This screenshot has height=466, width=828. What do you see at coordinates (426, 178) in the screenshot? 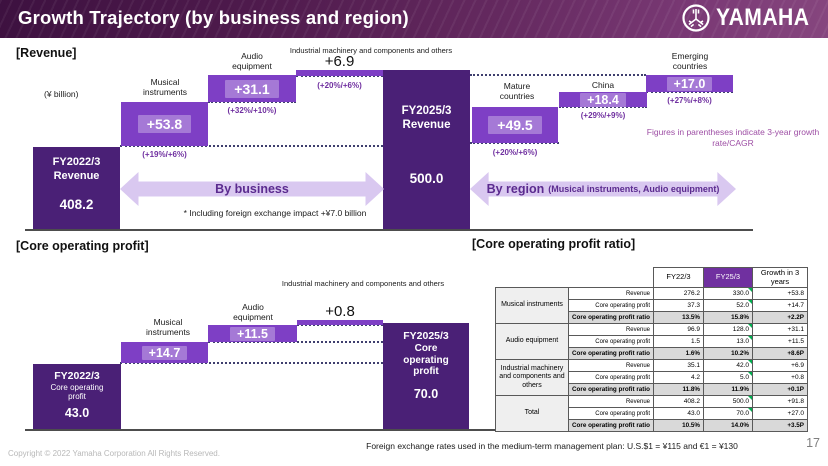
I see `bar-value: 500.0` at bounding box center [426, 178].